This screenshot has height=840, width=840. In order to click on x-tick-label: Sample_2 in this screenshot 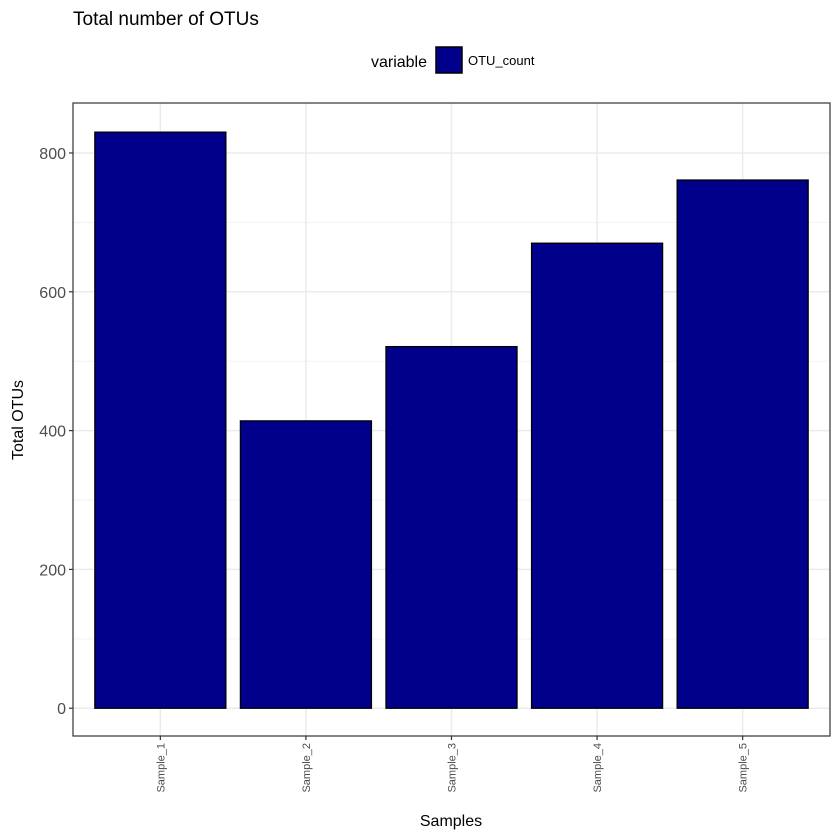, I will do `click(307, 768)`.